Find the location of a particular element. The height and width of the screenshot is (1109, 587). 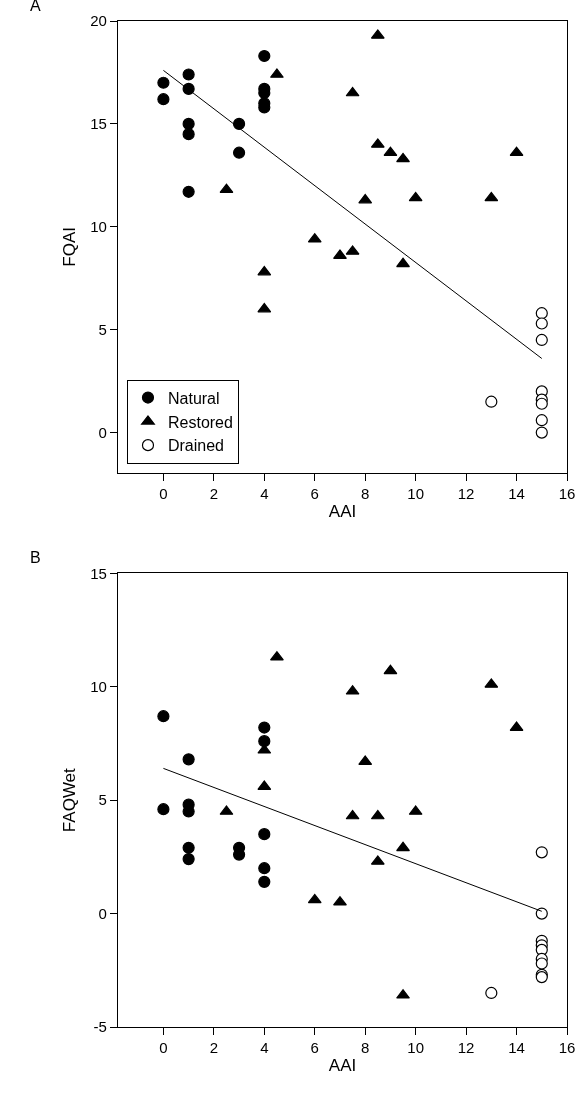

legend-label: Drained is located at coordinates (196, 446).